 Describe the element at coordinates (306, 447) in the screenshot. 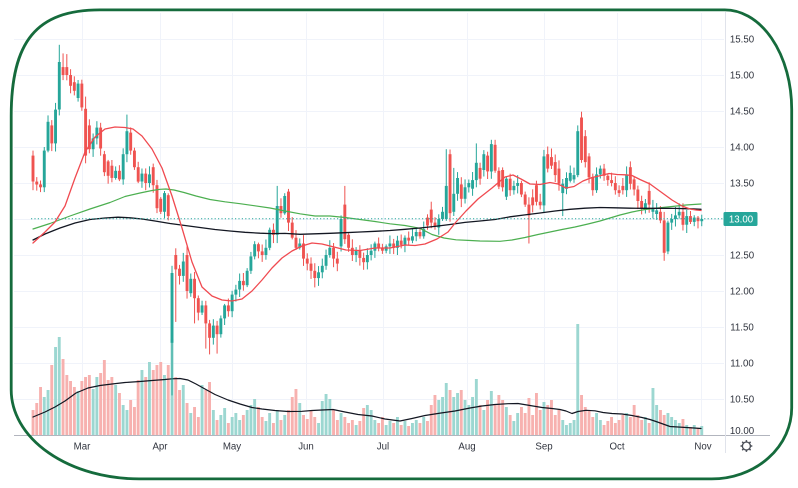

I see `svg-text: Jun` at that location.